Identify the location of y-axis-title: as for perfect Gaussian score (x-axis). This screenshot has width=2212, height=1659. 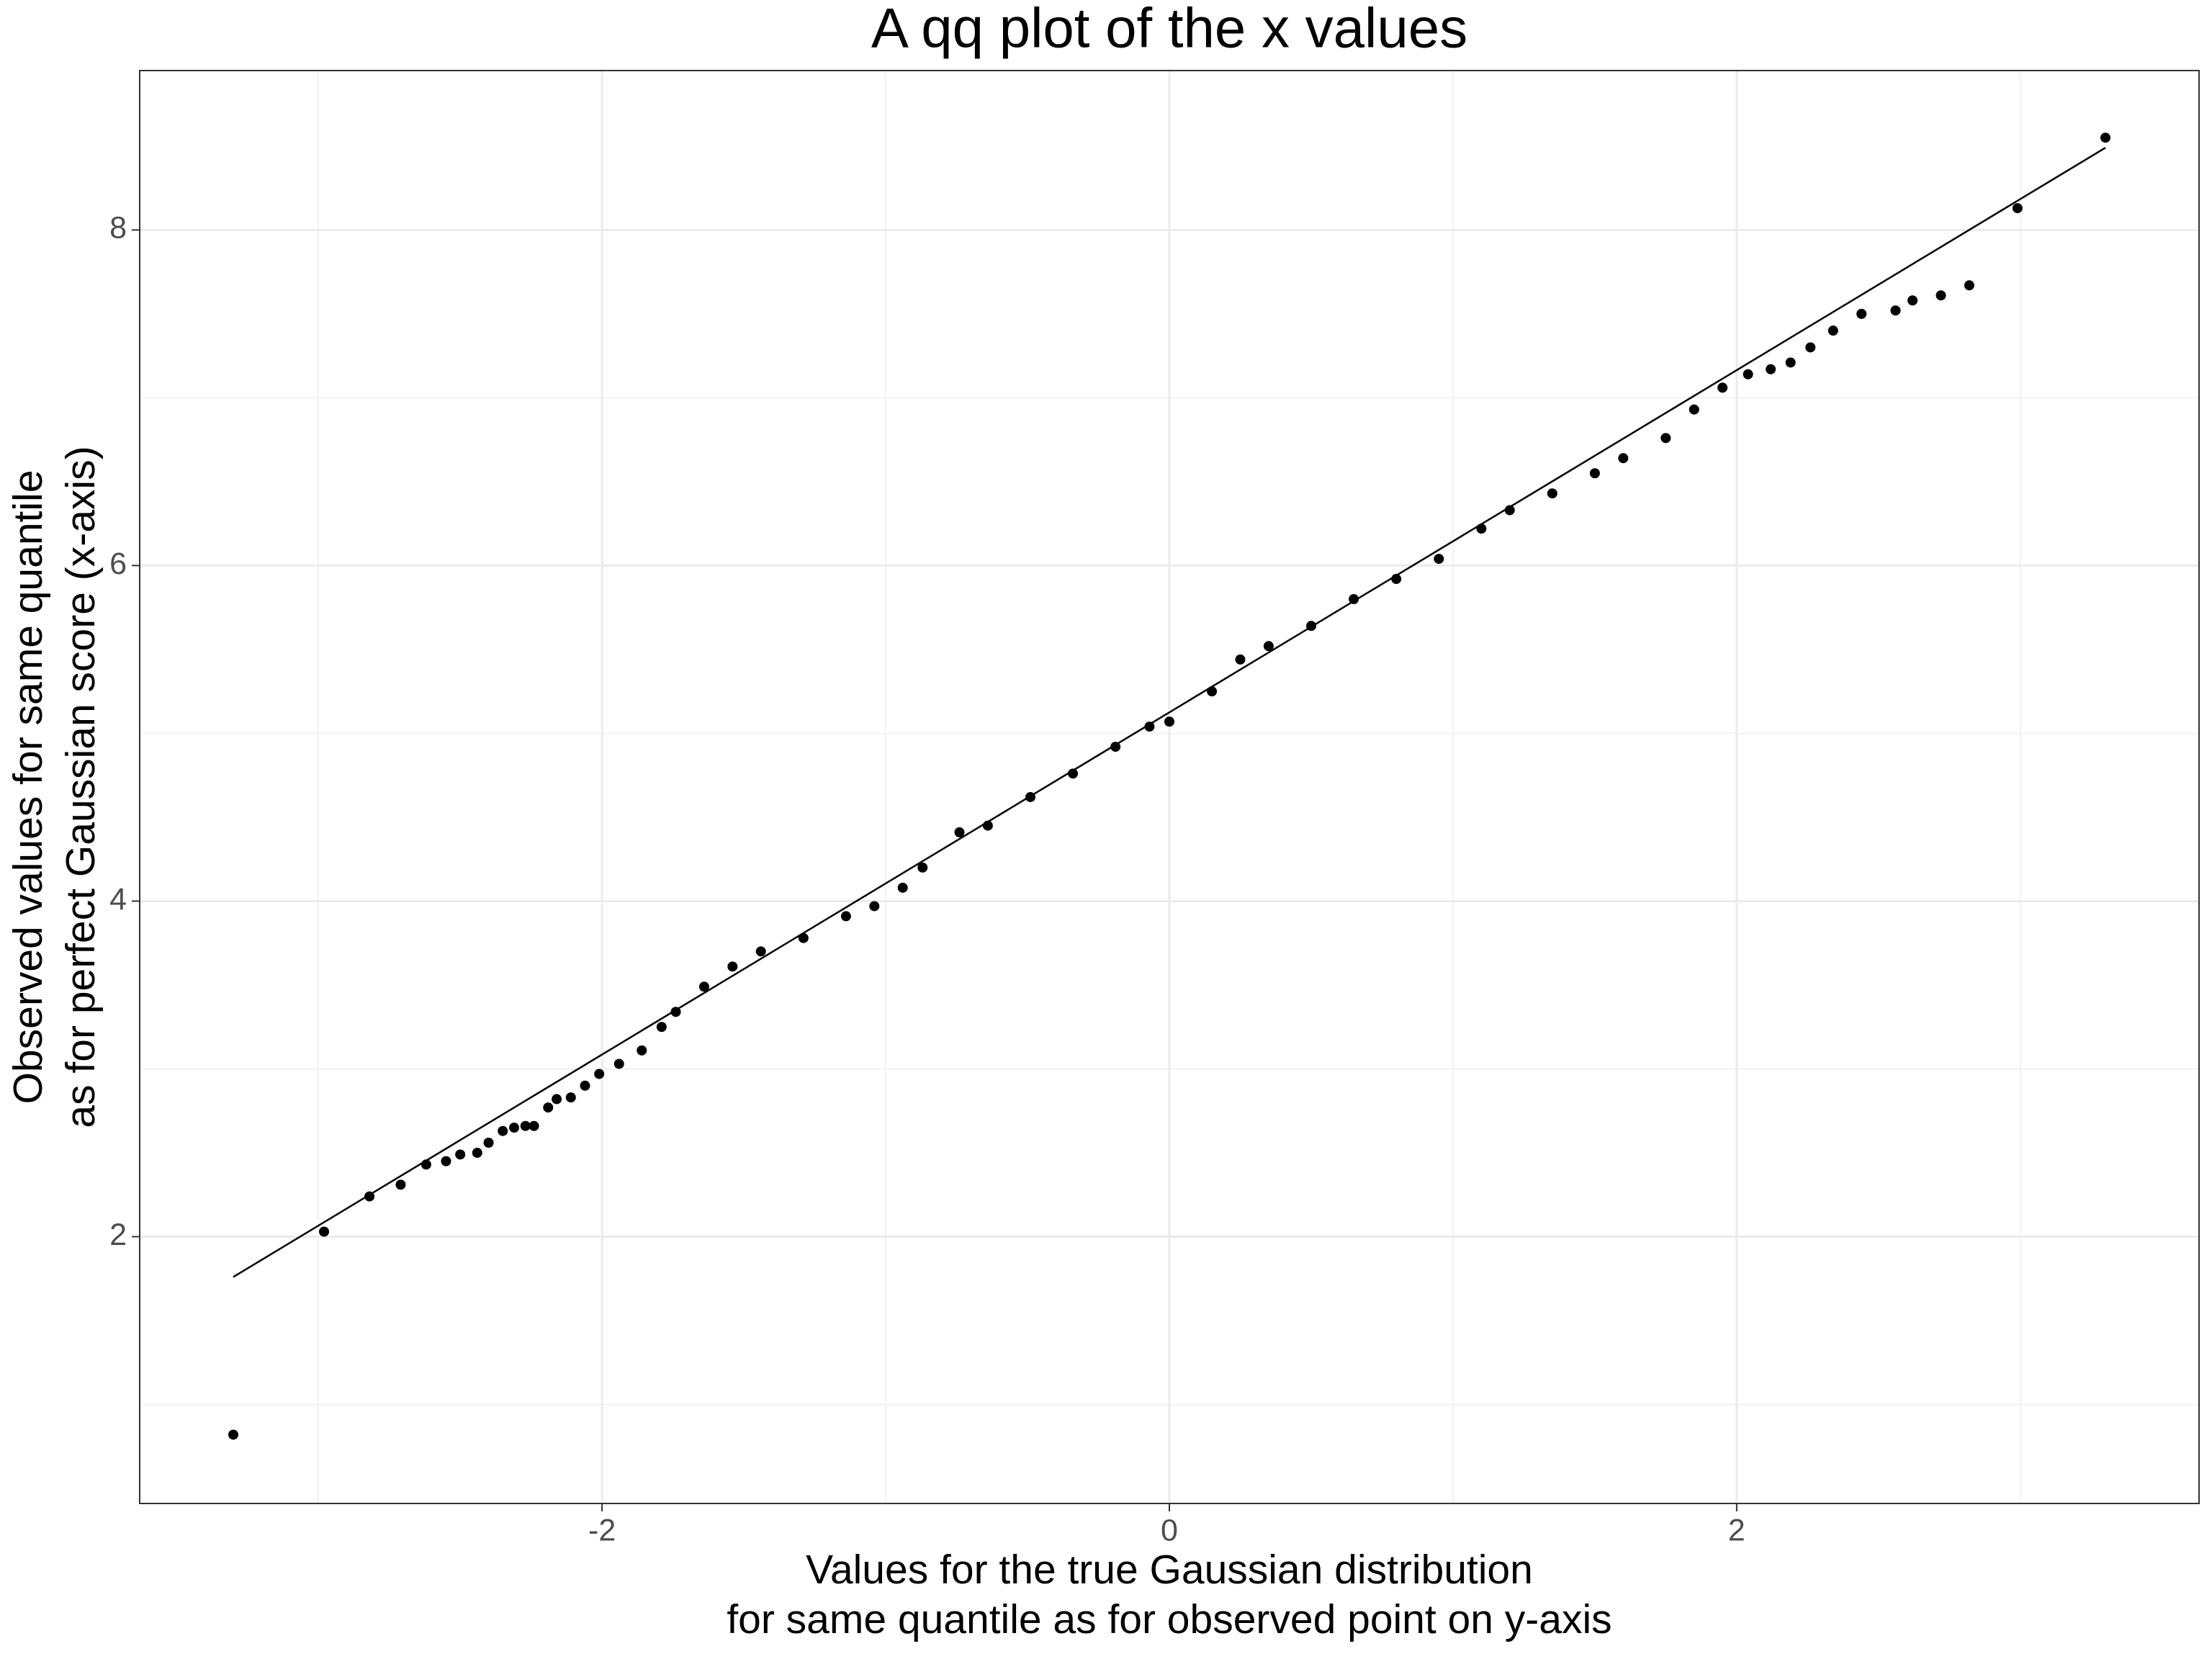
(81, 787).